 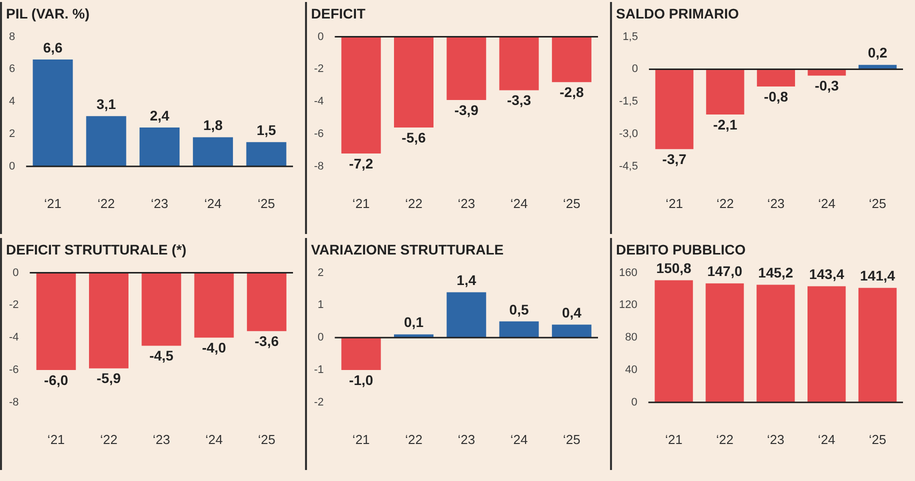 What do you see at coordinates (12, 102) in the screenshot?
I see `y-tick-label: 4` at bounding box center [12, 102].